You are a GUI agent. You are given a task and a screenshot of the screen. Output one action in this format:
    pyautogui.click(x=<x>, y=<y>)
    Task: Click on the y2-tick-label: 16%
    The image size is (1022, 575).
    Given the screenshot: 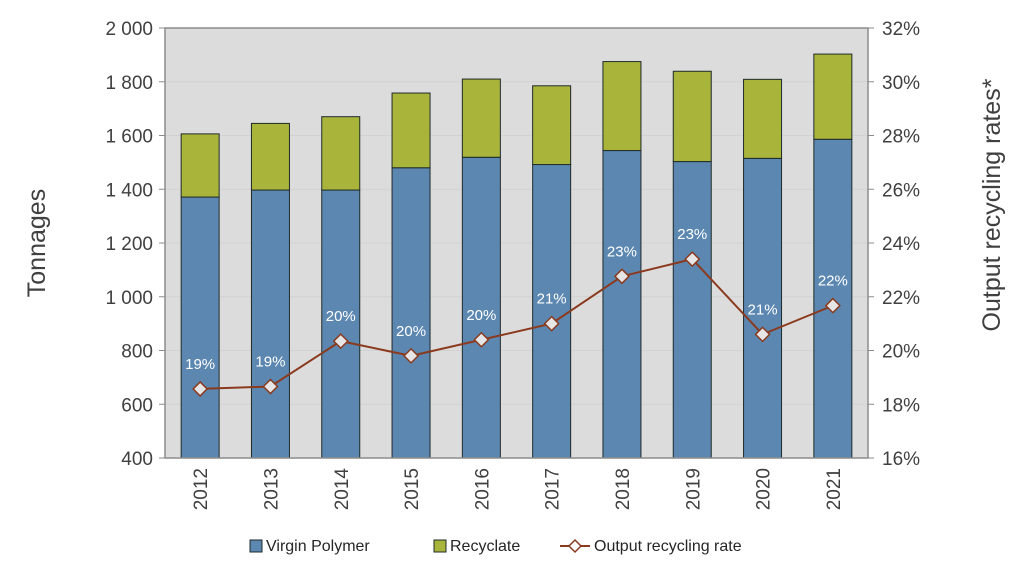 What is the action you would take?
    pyautogui.click(x=901, y=459)
    